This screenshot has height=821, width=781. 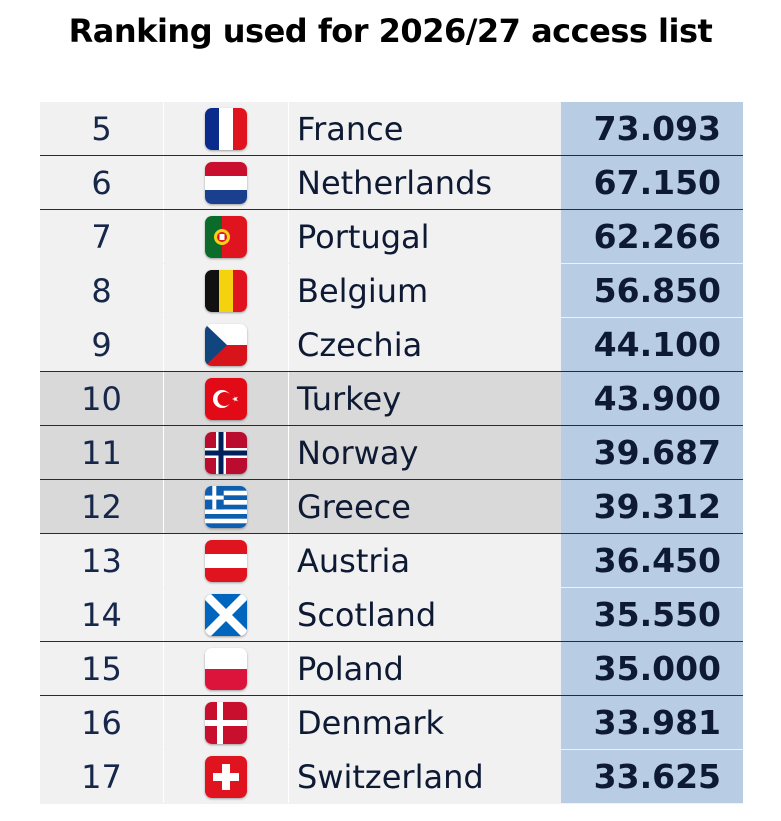 I want to click on table-row: 13 Austria 36.450, so click(x=391, y=561).